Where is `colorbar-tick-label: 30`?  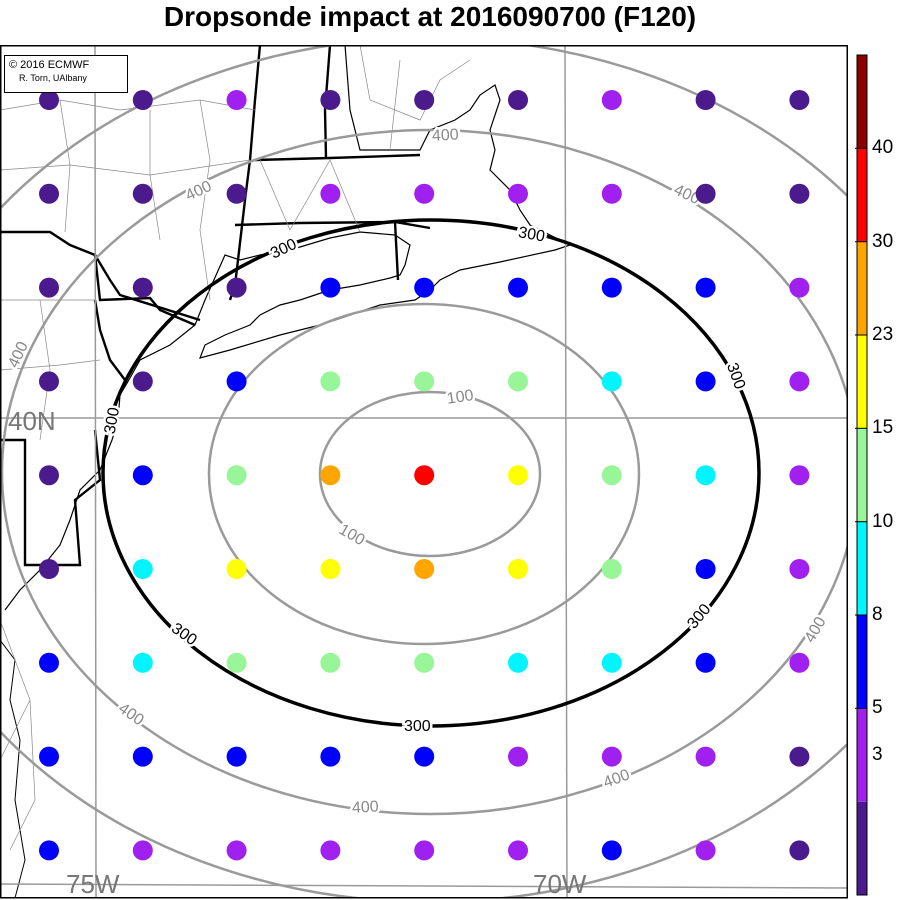 colorbar-tick-label: 30 is located at coordinates (883, 241).